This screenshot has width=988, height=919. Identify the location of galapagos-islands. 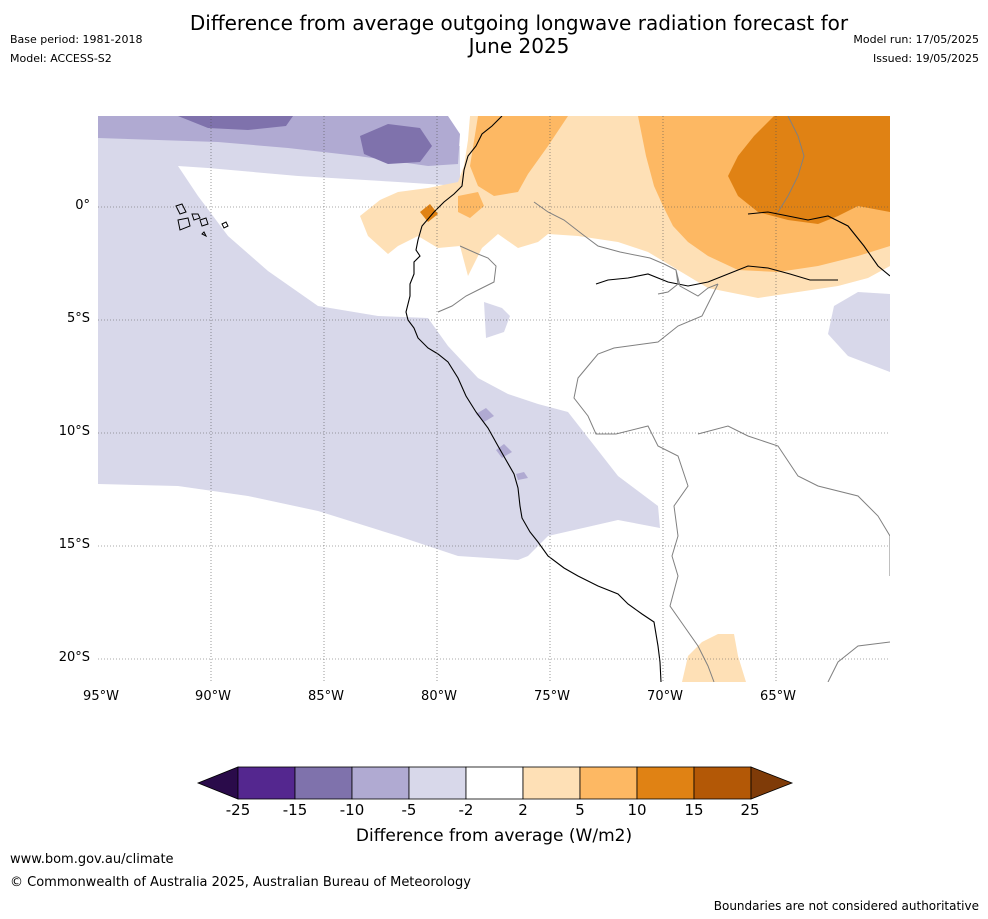
(202, 220).